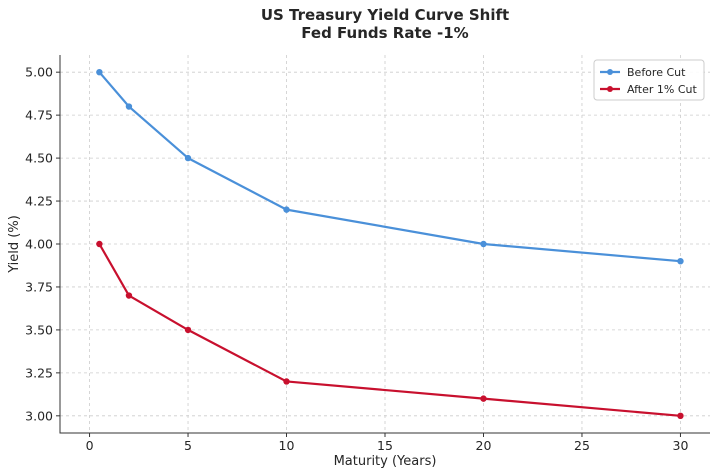 The image size is (718, 476). What do you see at coordinates (39, 201) in the screenshot?
I see `y-tick-label: 4.25` at bounding box center [39, 201].